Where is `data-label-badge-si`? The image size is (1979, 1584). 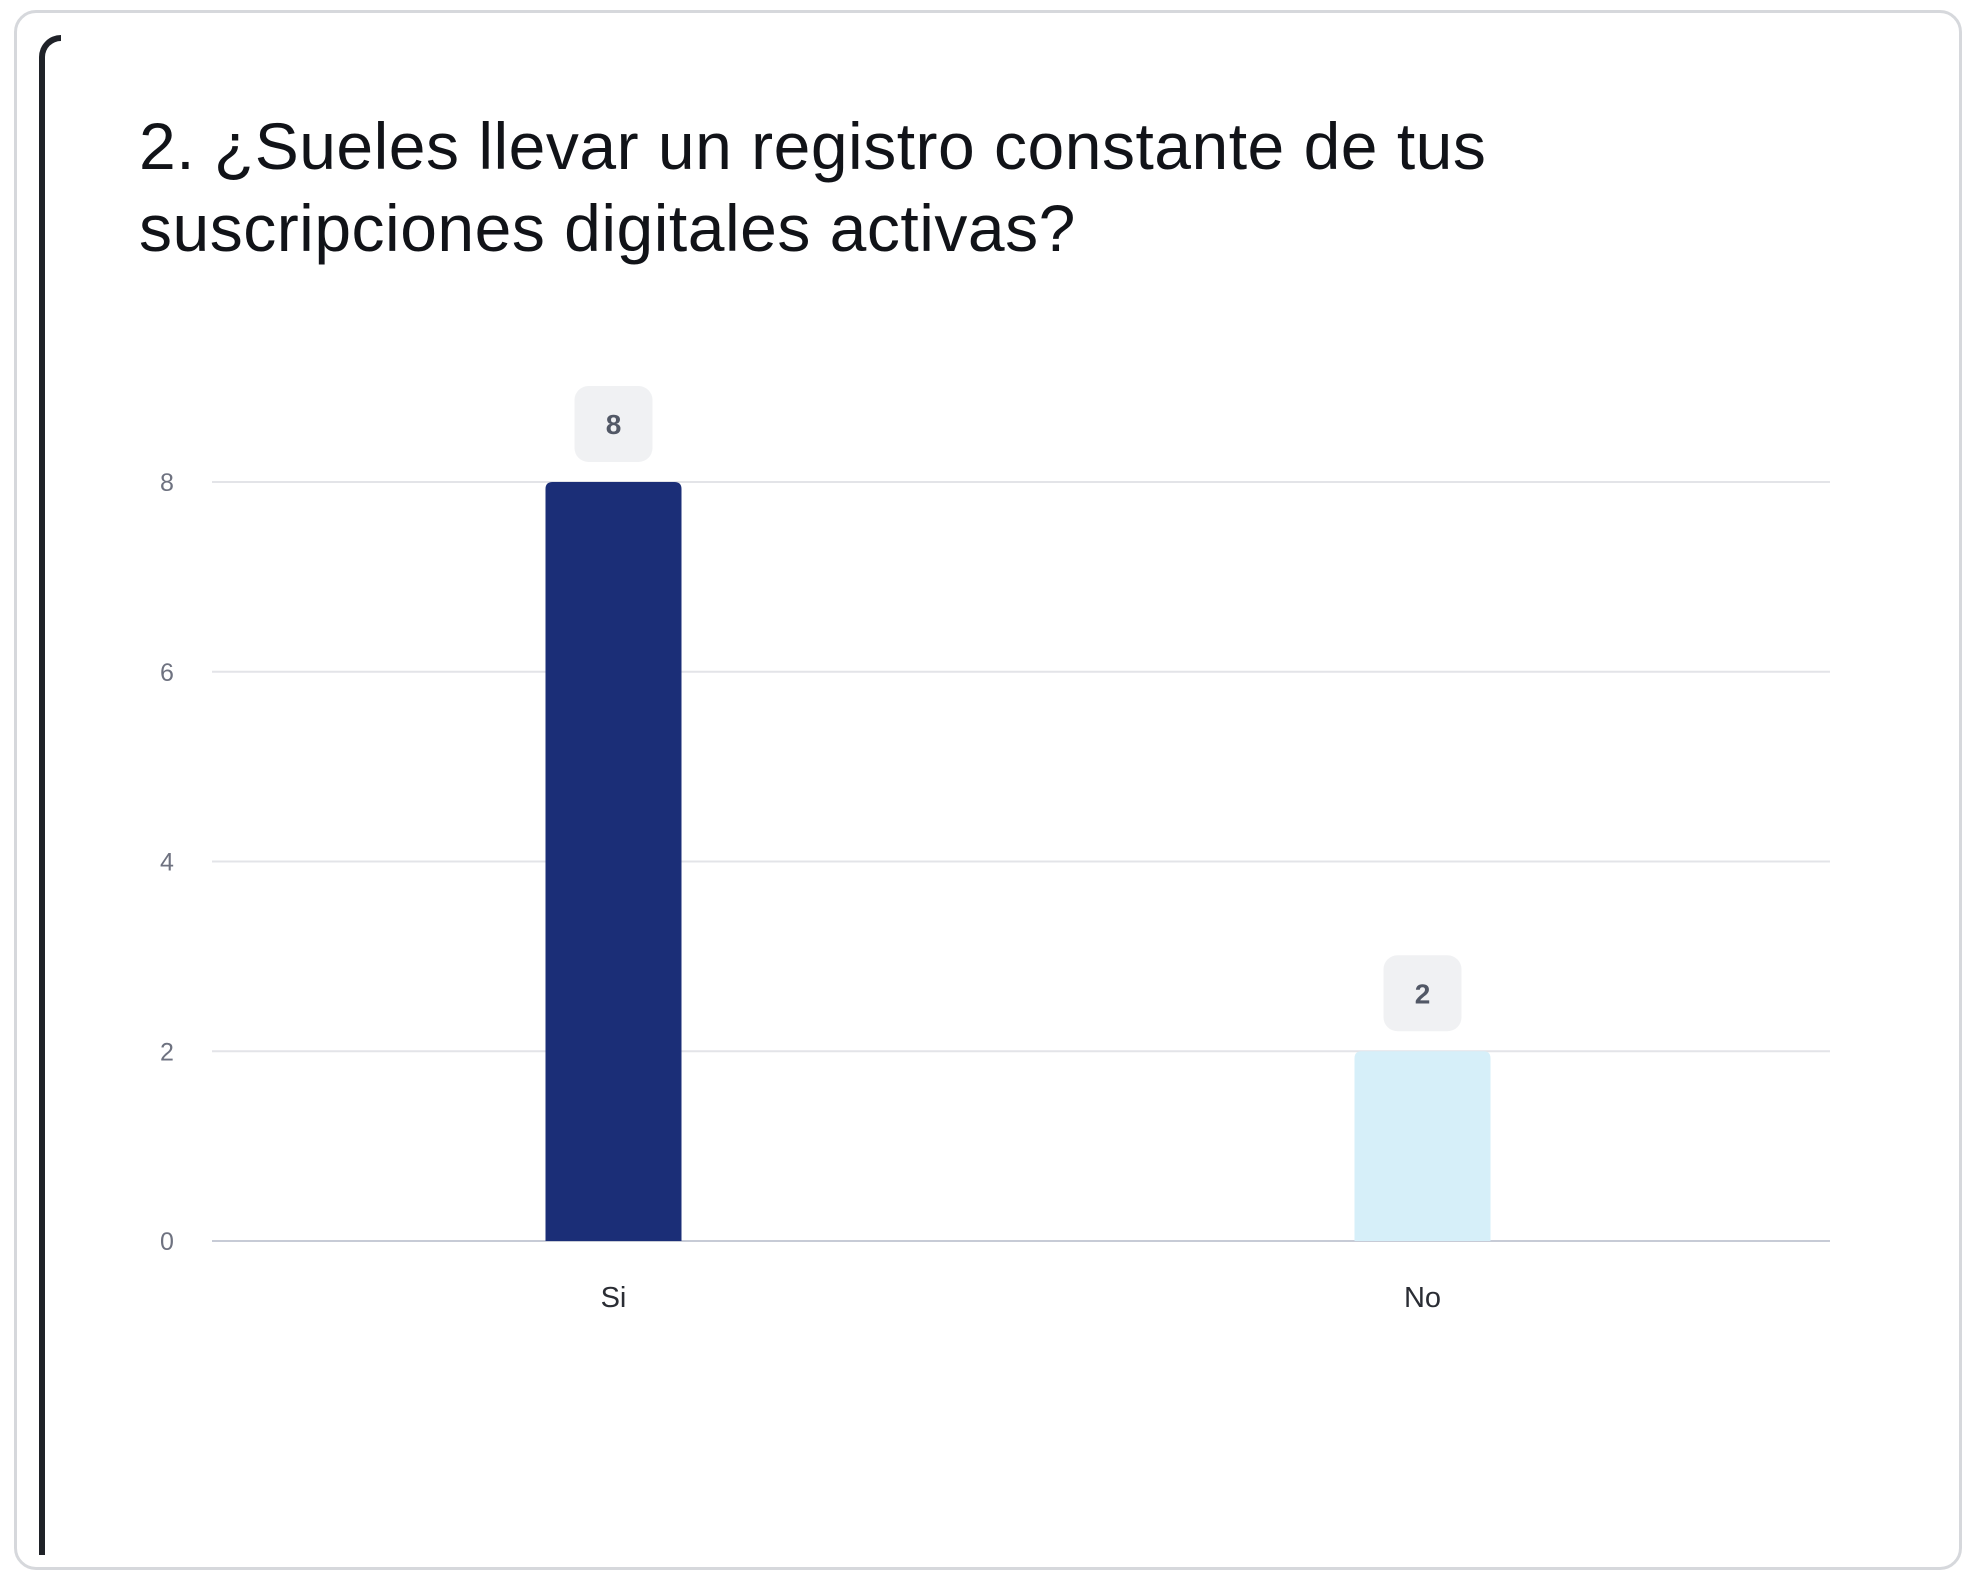
data-label-badge-si is located at coordinates (613, 424).